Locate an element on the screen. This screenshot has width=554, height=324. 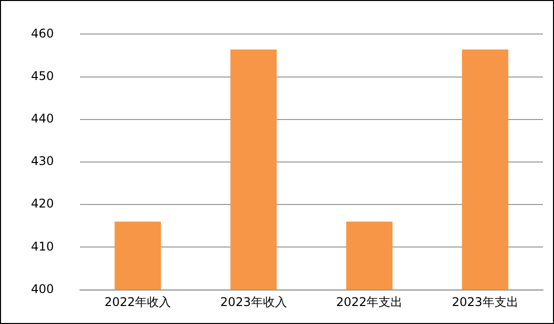
y-tick-label: 440 is located at coordinates (42, 119).